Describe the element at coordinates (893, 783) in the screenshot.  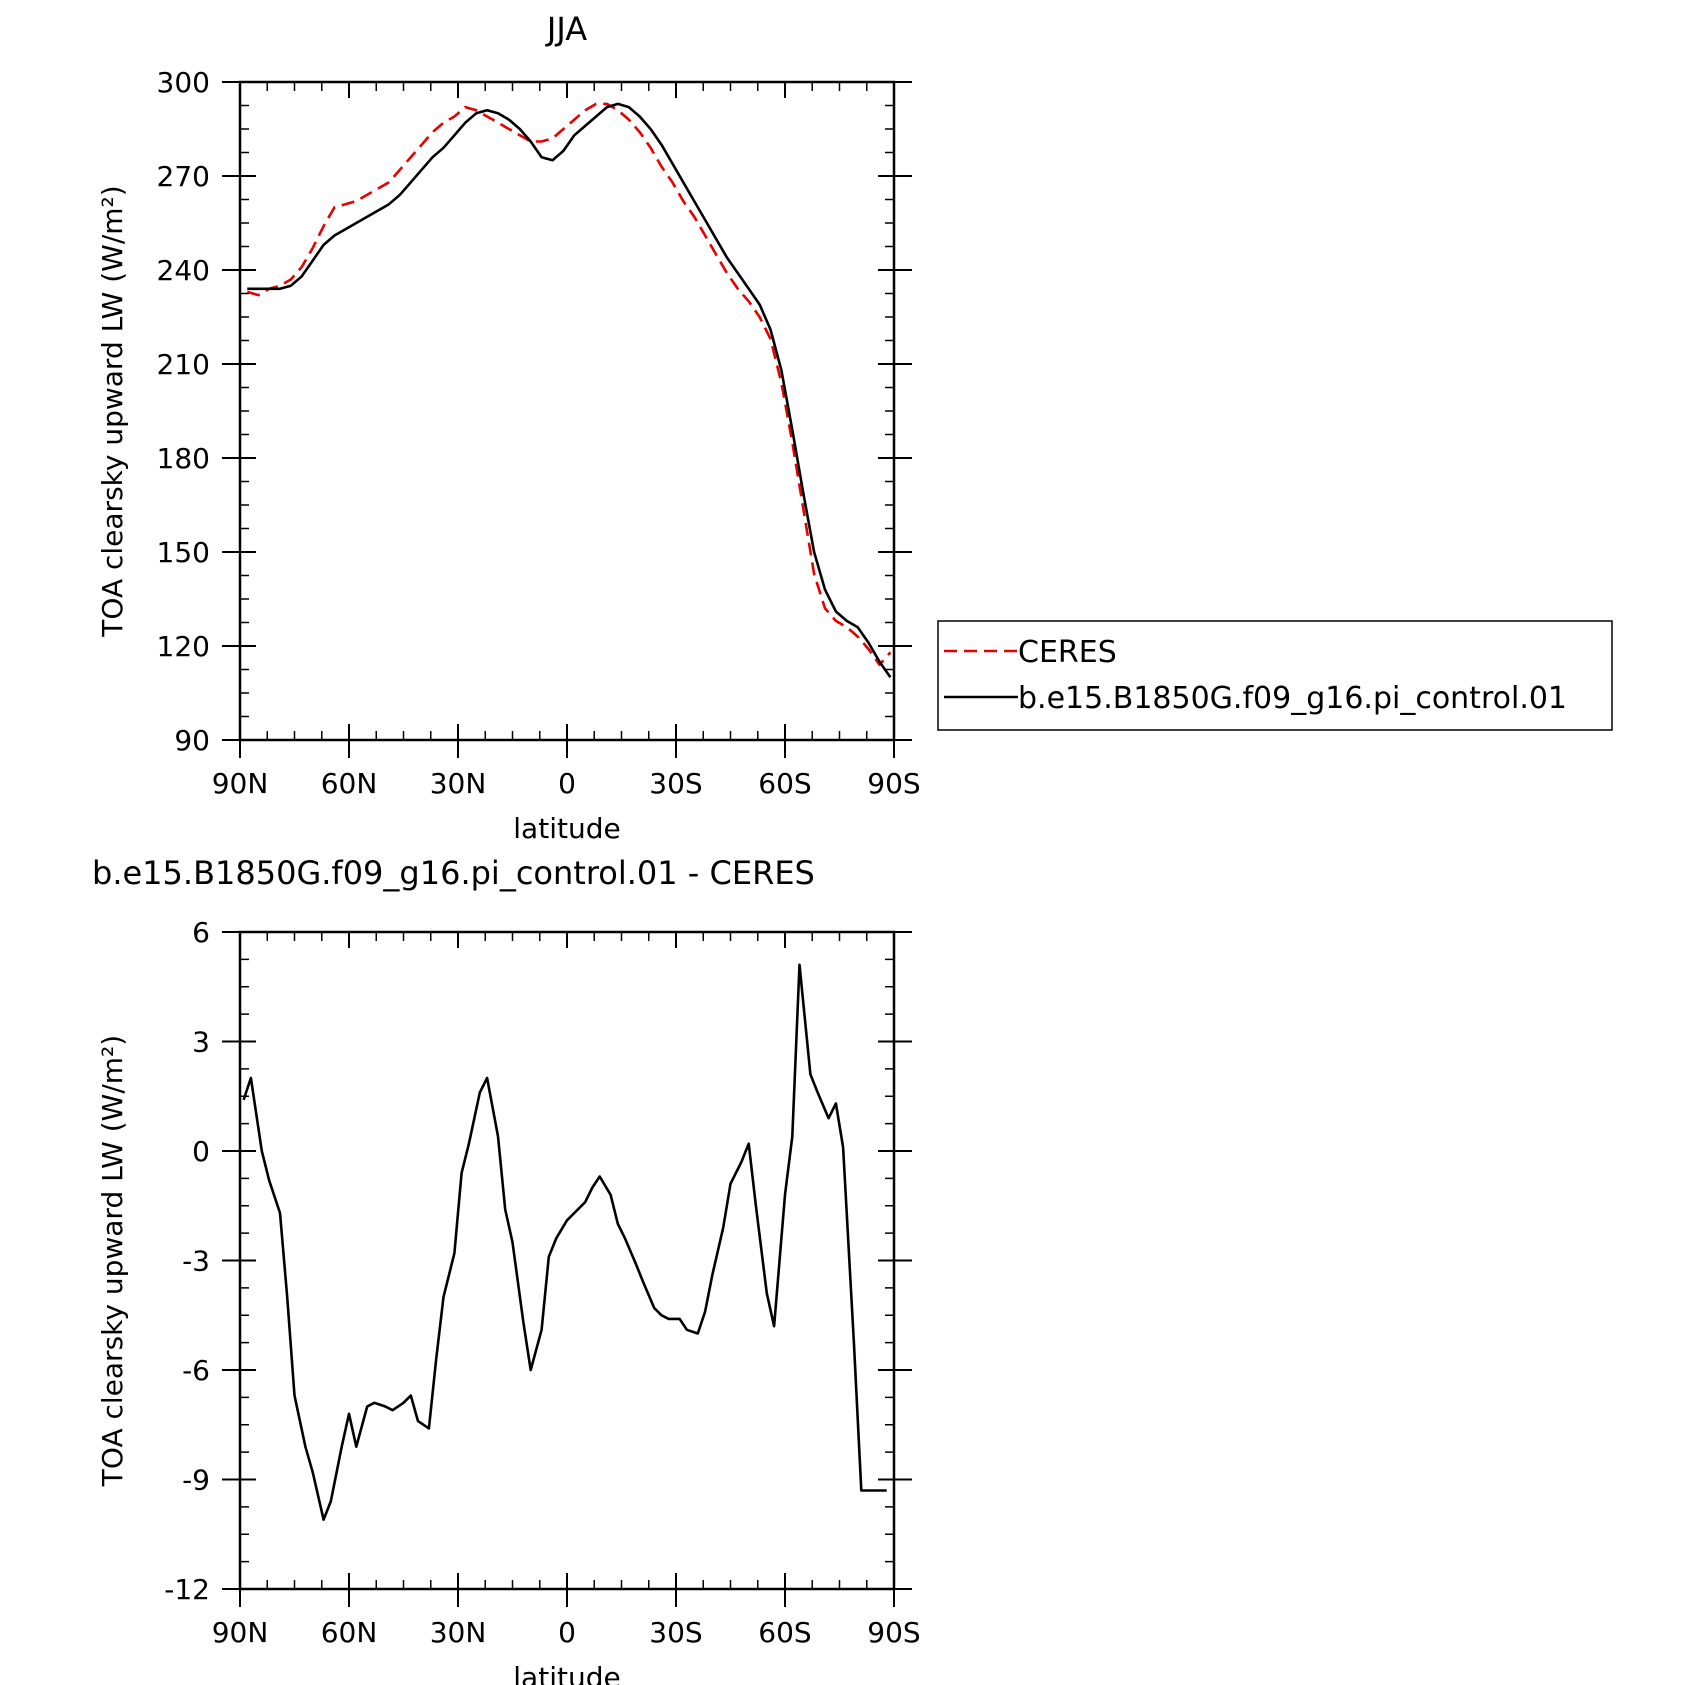
I see `top-x-tick-label: 90S` at that location.